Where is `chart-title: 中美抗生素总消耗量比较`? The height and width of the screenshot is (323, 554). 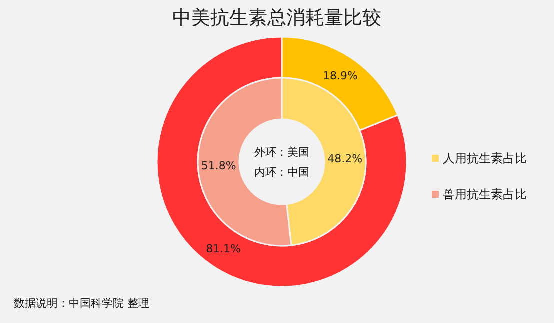 chart-title: 中美抗生素总消耗量比较 is located at coordinates (277, 18).